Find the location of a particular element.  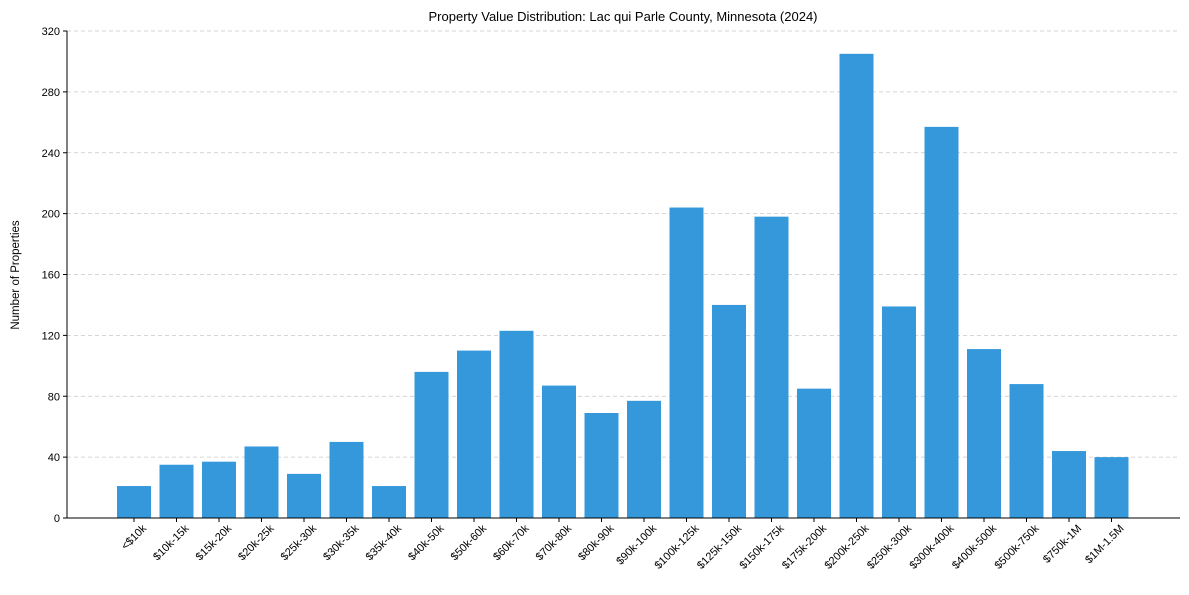

x-tick-label: $70k-80k is located at coordinates (554, 542).